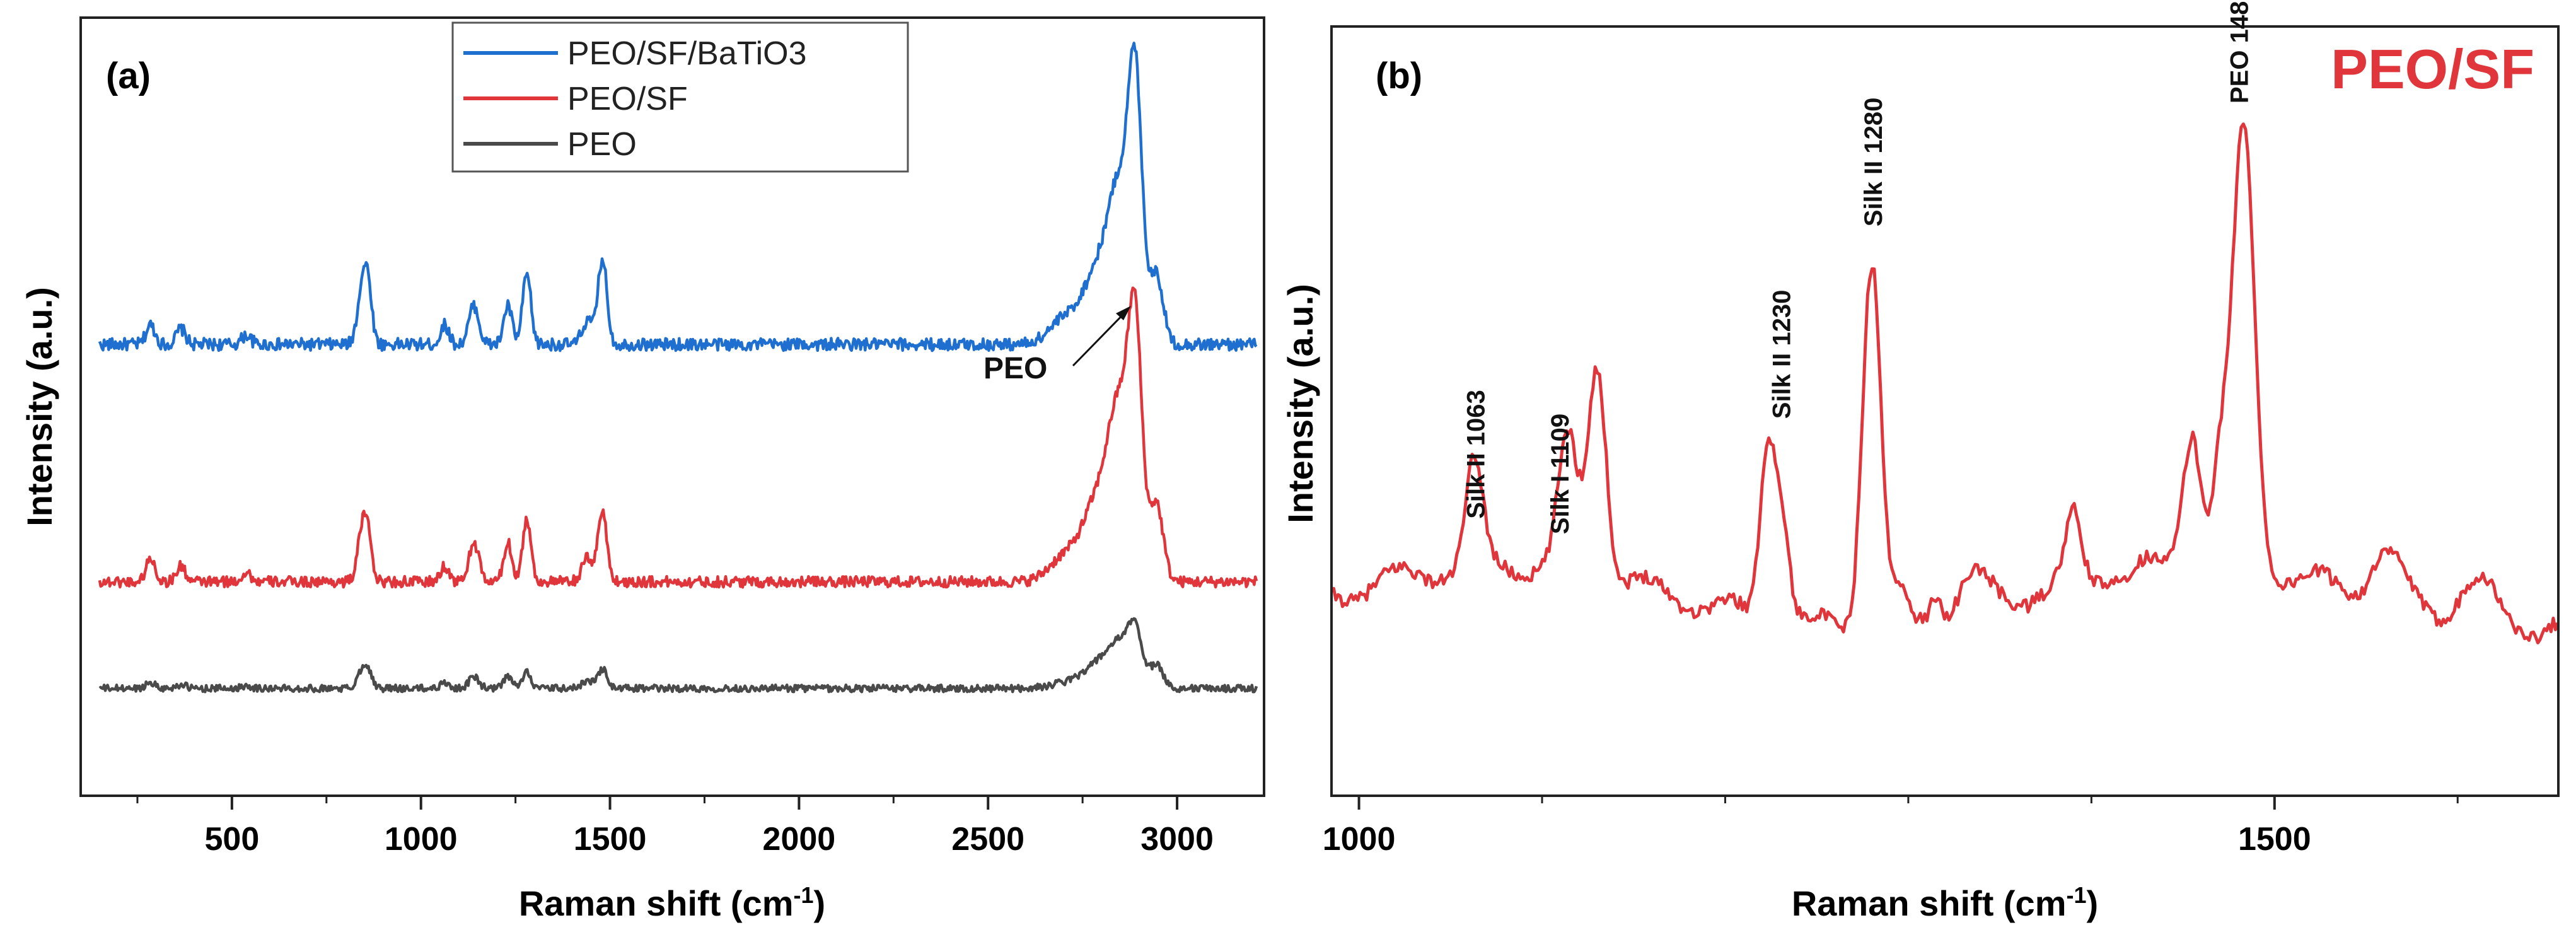  Describe the element at coordinates (1399, 75) in the screenshot. I see `panel-b-label: (b)` at that location.